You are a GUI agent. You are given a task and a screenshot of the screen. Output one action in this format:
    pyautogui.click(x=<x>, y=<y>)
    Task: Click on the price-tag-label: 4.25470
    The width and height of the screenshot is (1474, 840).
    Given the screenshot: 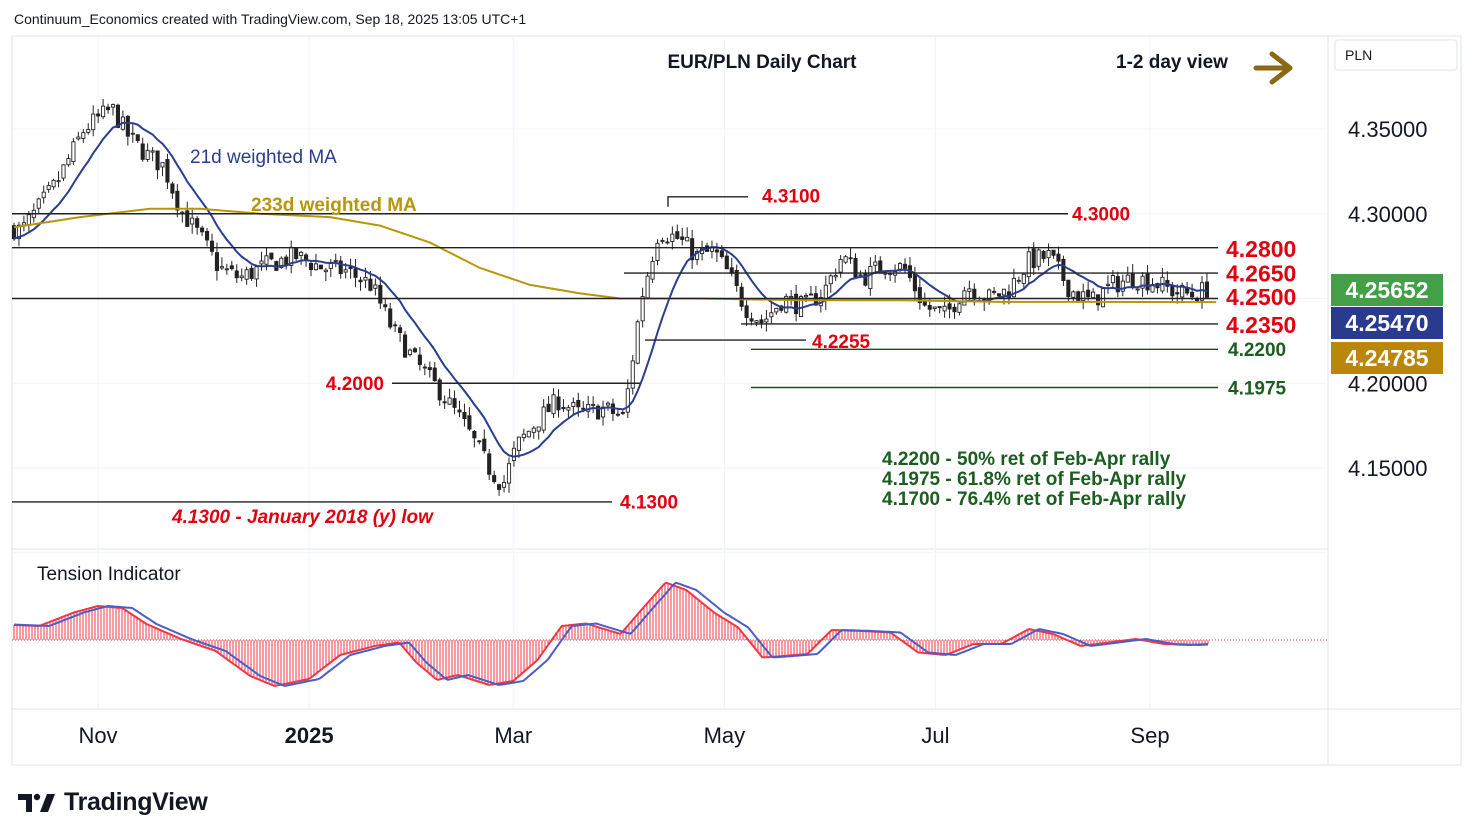 What is the action you would take?
    pyautogui.click(x=1386, y=323)
    